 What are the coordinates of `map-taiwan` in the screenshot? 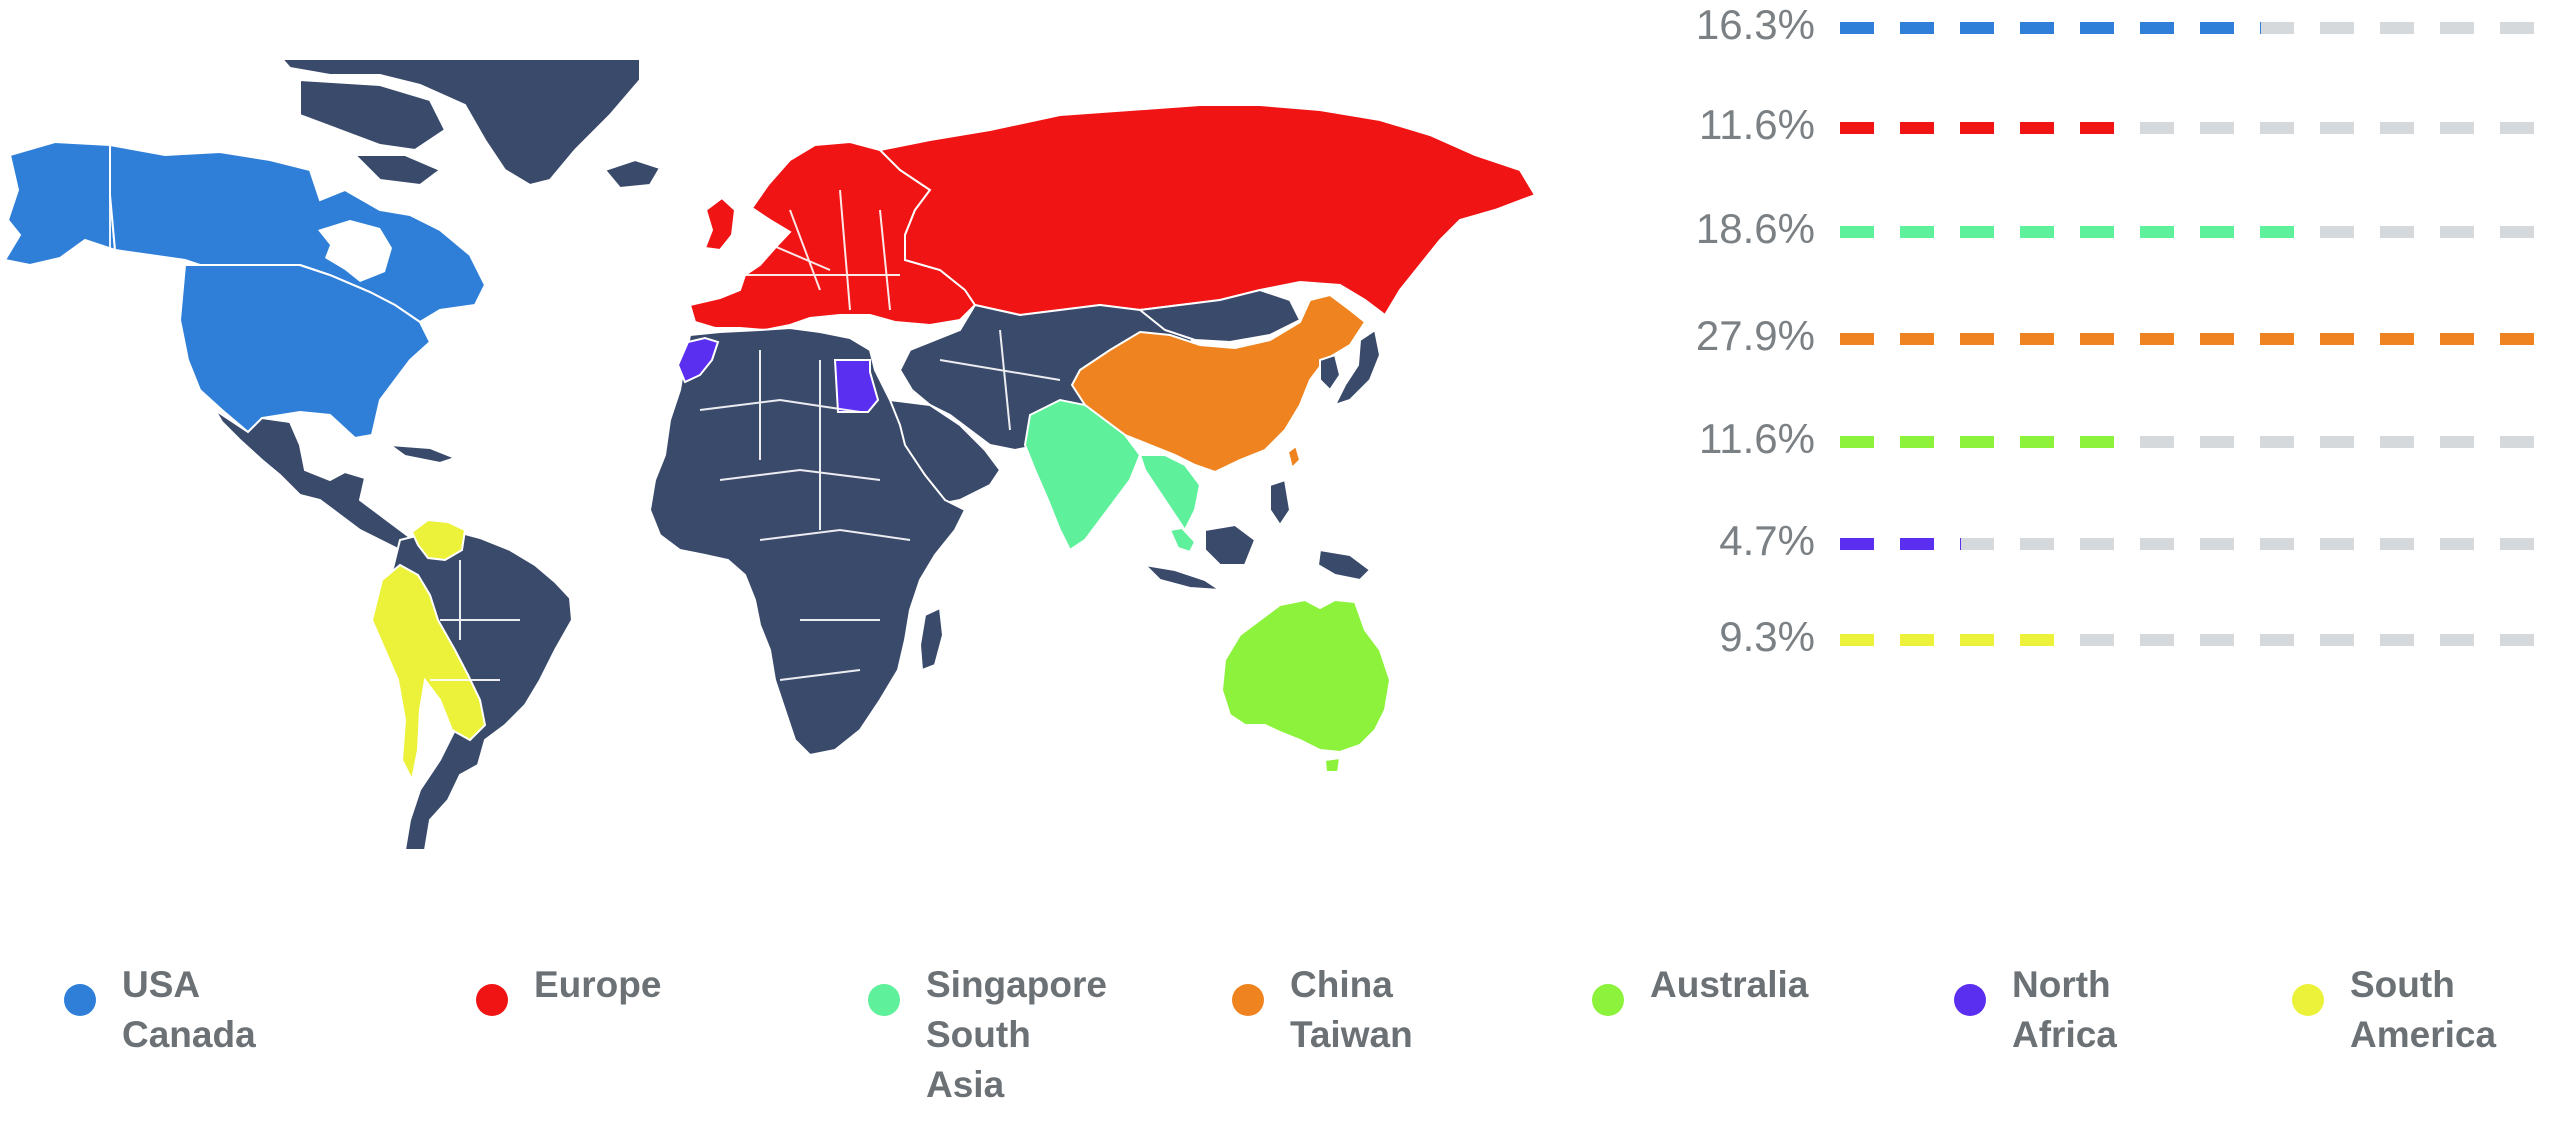 It's located at (1294, 457).